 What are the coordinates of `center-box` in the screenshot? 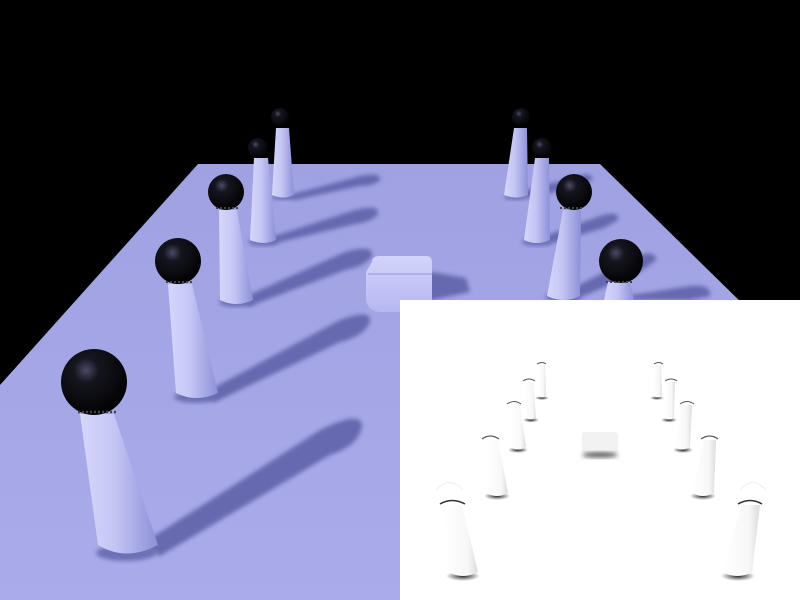 It's located at (399, 284).